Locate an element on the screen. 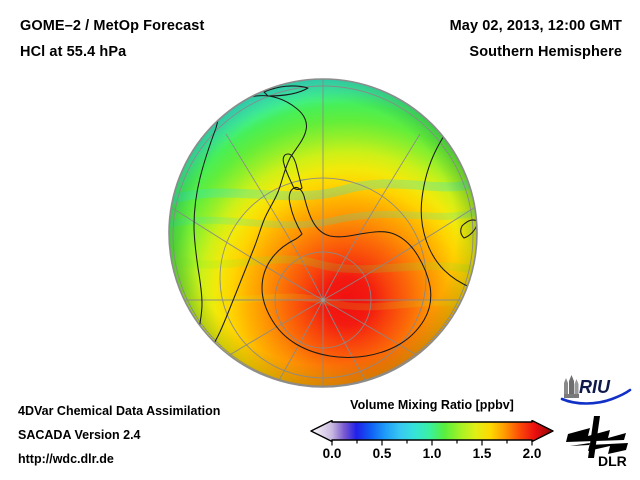 The width and height of the screenshot is (640, 480). riu-logo-svg: RIU is located at coordinates (596, 390).